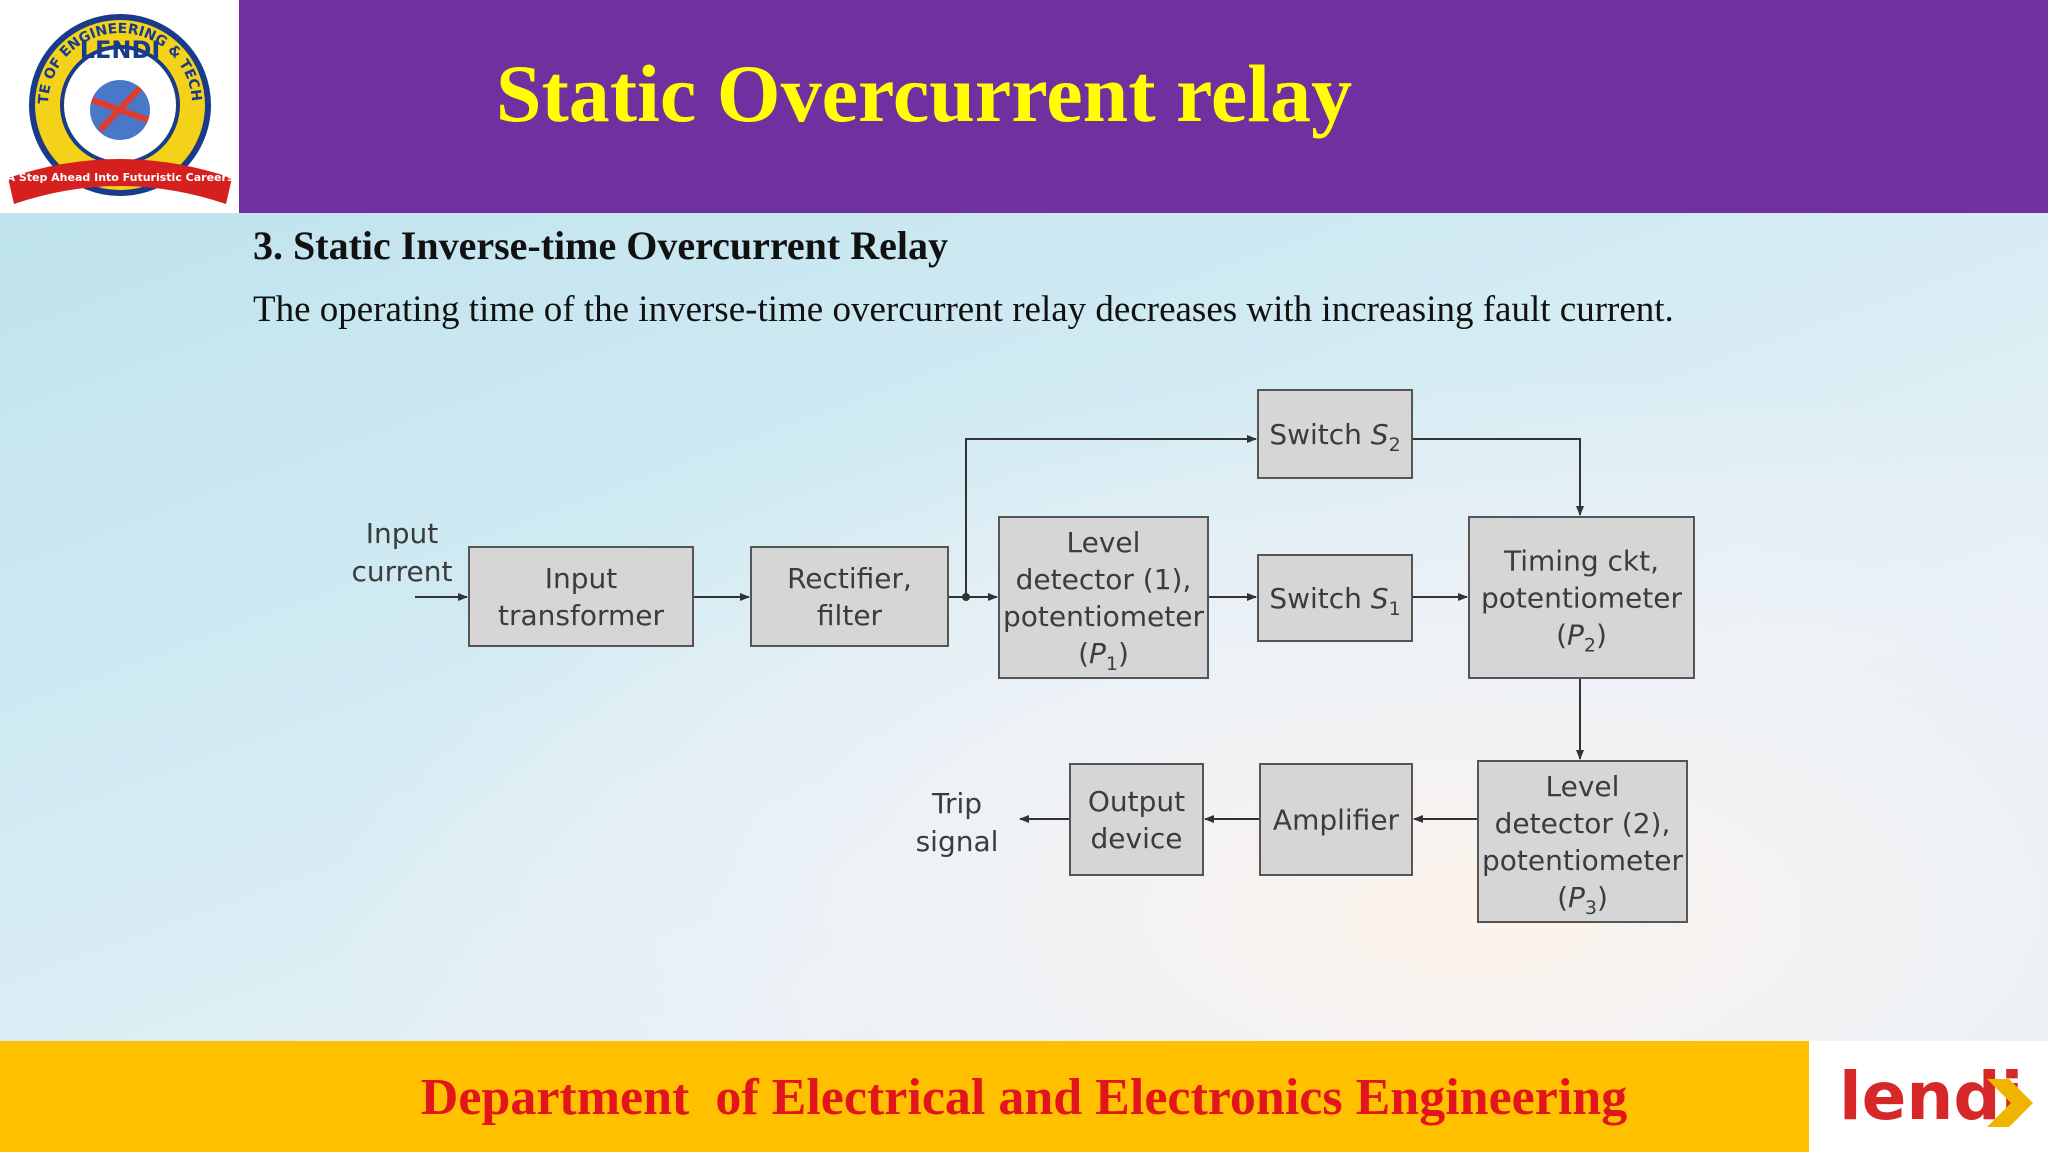  Describe the element at coordinates (849, 578) in the screenshot. I see `node-label: Rectifier,` at that location.